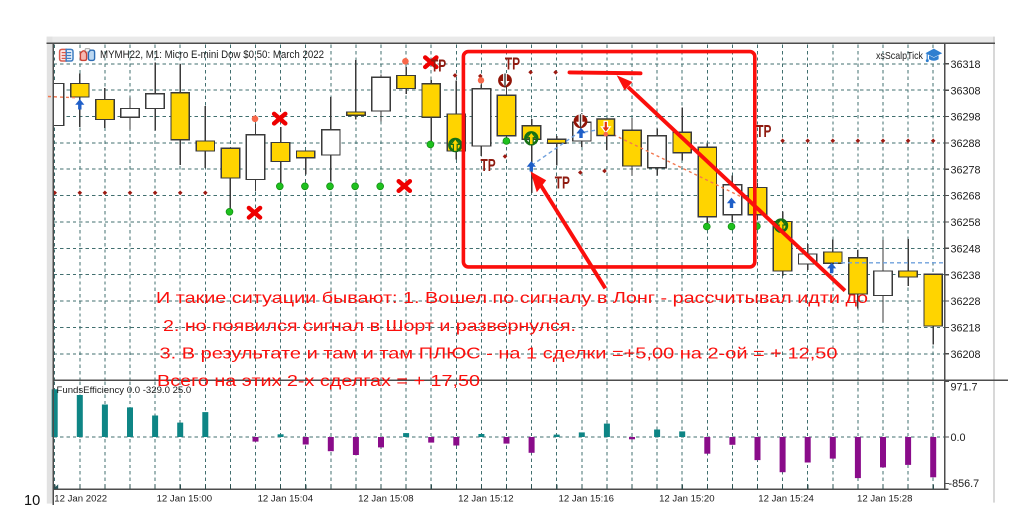 The height and width of the screenshot is (519, 1012). I want to click on svg-text: 36318, so click(966, 65).